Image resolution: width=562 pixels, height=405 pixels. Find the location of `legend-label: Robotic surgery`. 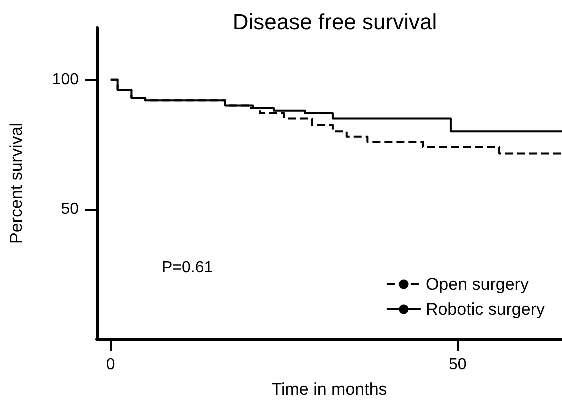

legend-label: Robotic surgery is located at coordinates (486, 309).